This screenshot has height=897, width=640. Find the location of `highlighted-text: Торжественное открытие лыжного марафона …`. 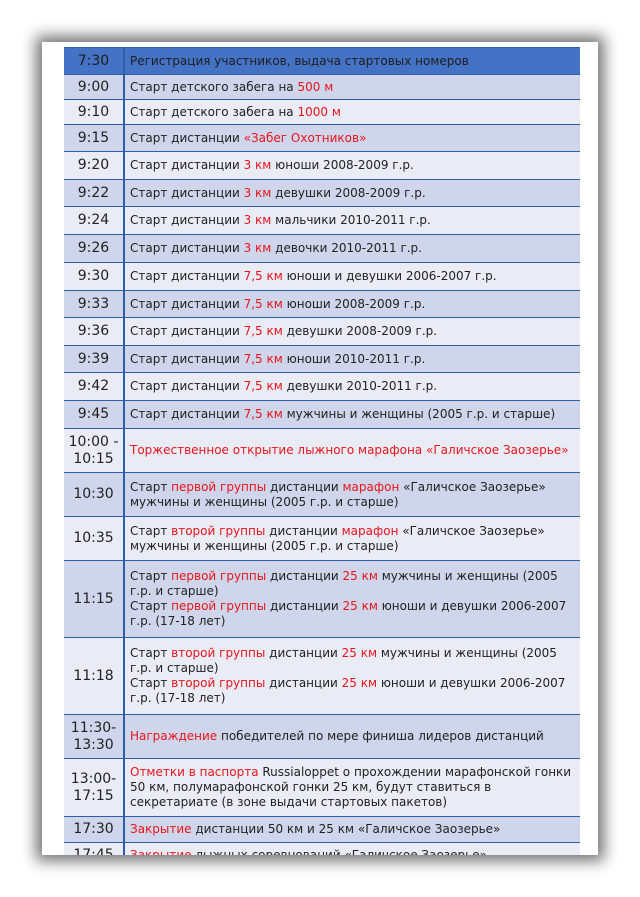

highlighted-text: Торжественное открытие лыжного марафона … is located at coordinates (349, 450).